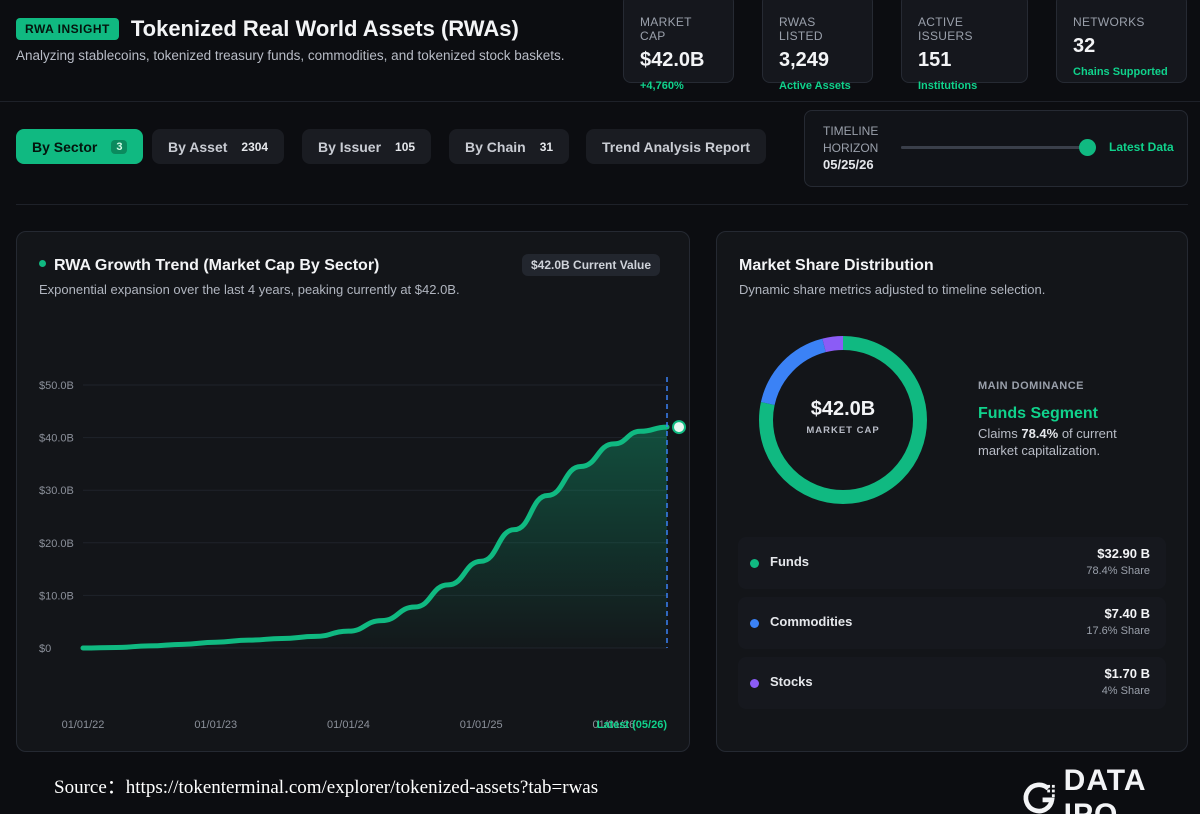 This screenshot has width=1200, height=814. I want to click on commodities-dot-icon, so click(754, 623).